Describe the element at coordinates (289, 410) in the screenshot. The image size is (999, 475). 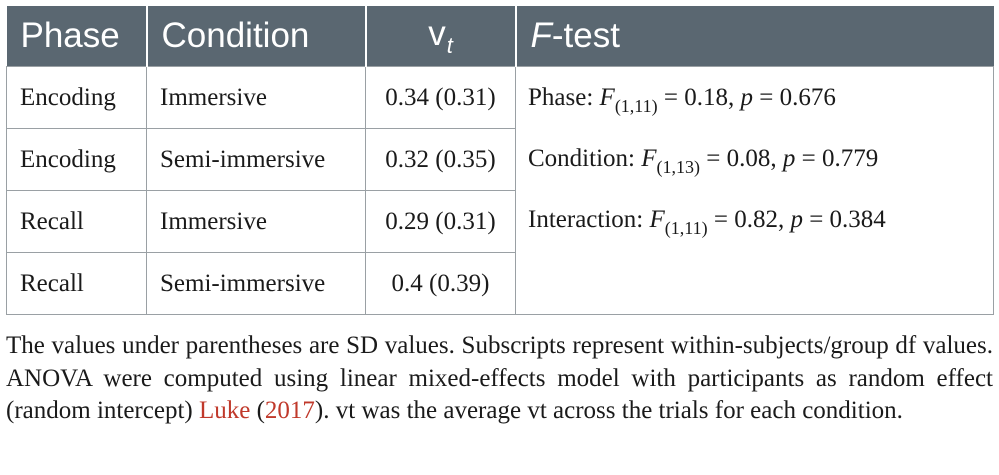
I see `citation-year-link: 2017` at that location.